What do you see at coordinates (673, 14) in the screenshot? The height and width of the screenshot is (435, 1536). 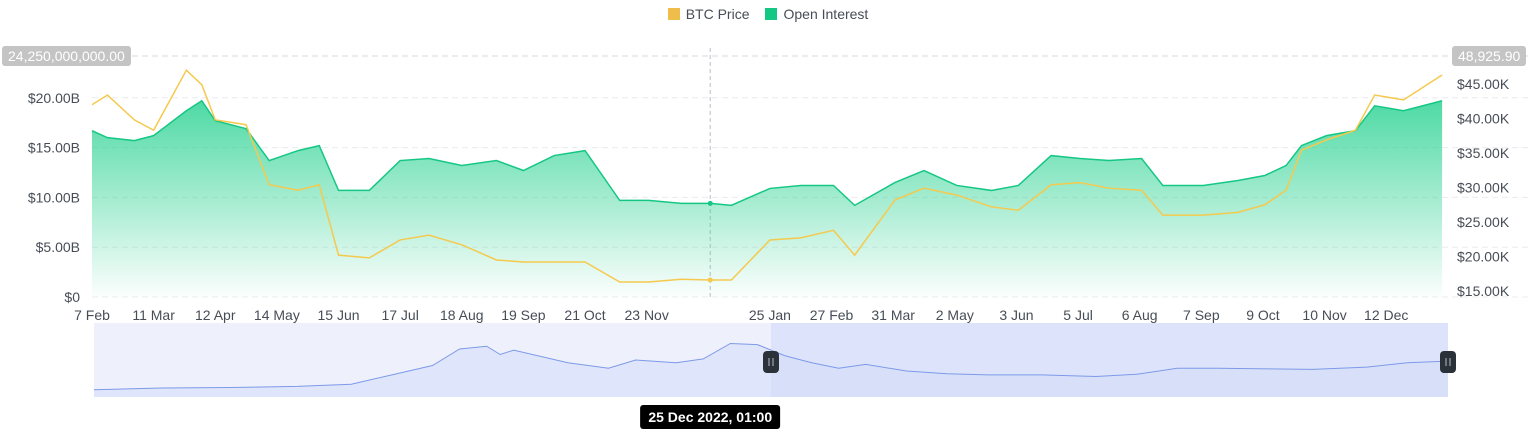 I see `btc-price-swatch` at bounding box center [673, 14].